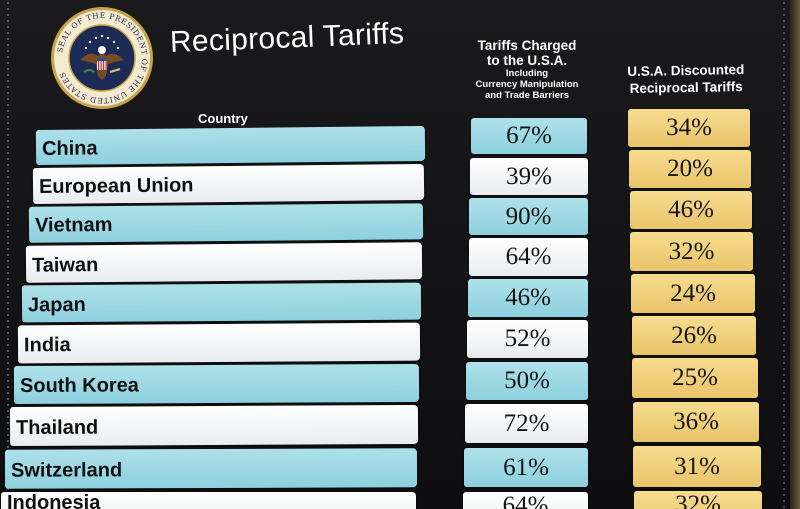  I want to click on charged-rate: 61%, so click(526, 467).